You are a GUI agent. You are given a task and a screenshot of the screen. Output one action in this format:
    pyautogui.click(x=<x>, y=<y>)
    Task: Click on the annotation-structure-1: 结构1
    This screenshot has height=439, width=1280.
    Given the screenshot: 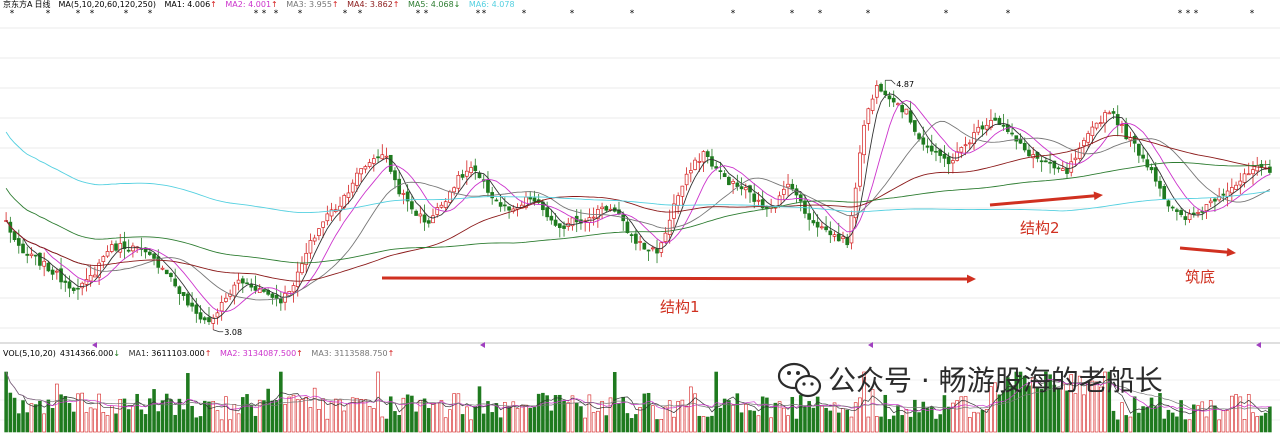 What is the action you would take?
    pyautogui.click(x=680, y=307)
    